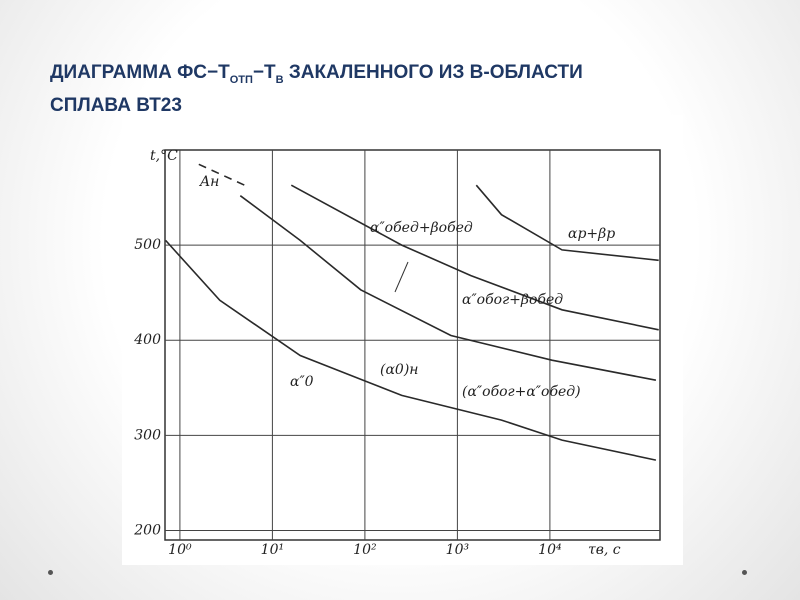 The image size is (800, 600). Describe the element at coordinates (147, 530) in the screenshot. I see `y-tick-label: 200` at that location.